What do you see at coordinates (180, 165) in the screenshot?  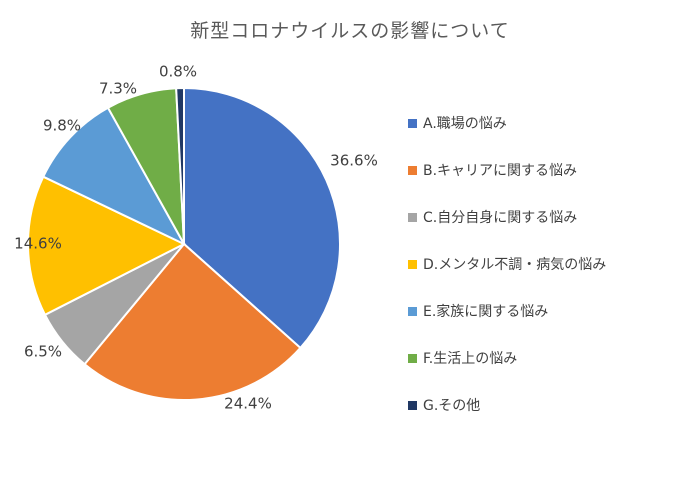 I see `pie-slice-g` at bounding box center [180, 165].